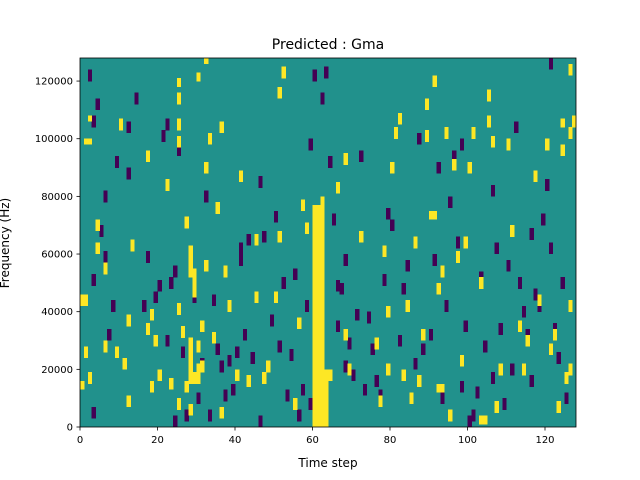 The image size is (640, 480). I want to click on x-tick-label: 120, so click(544, 440).